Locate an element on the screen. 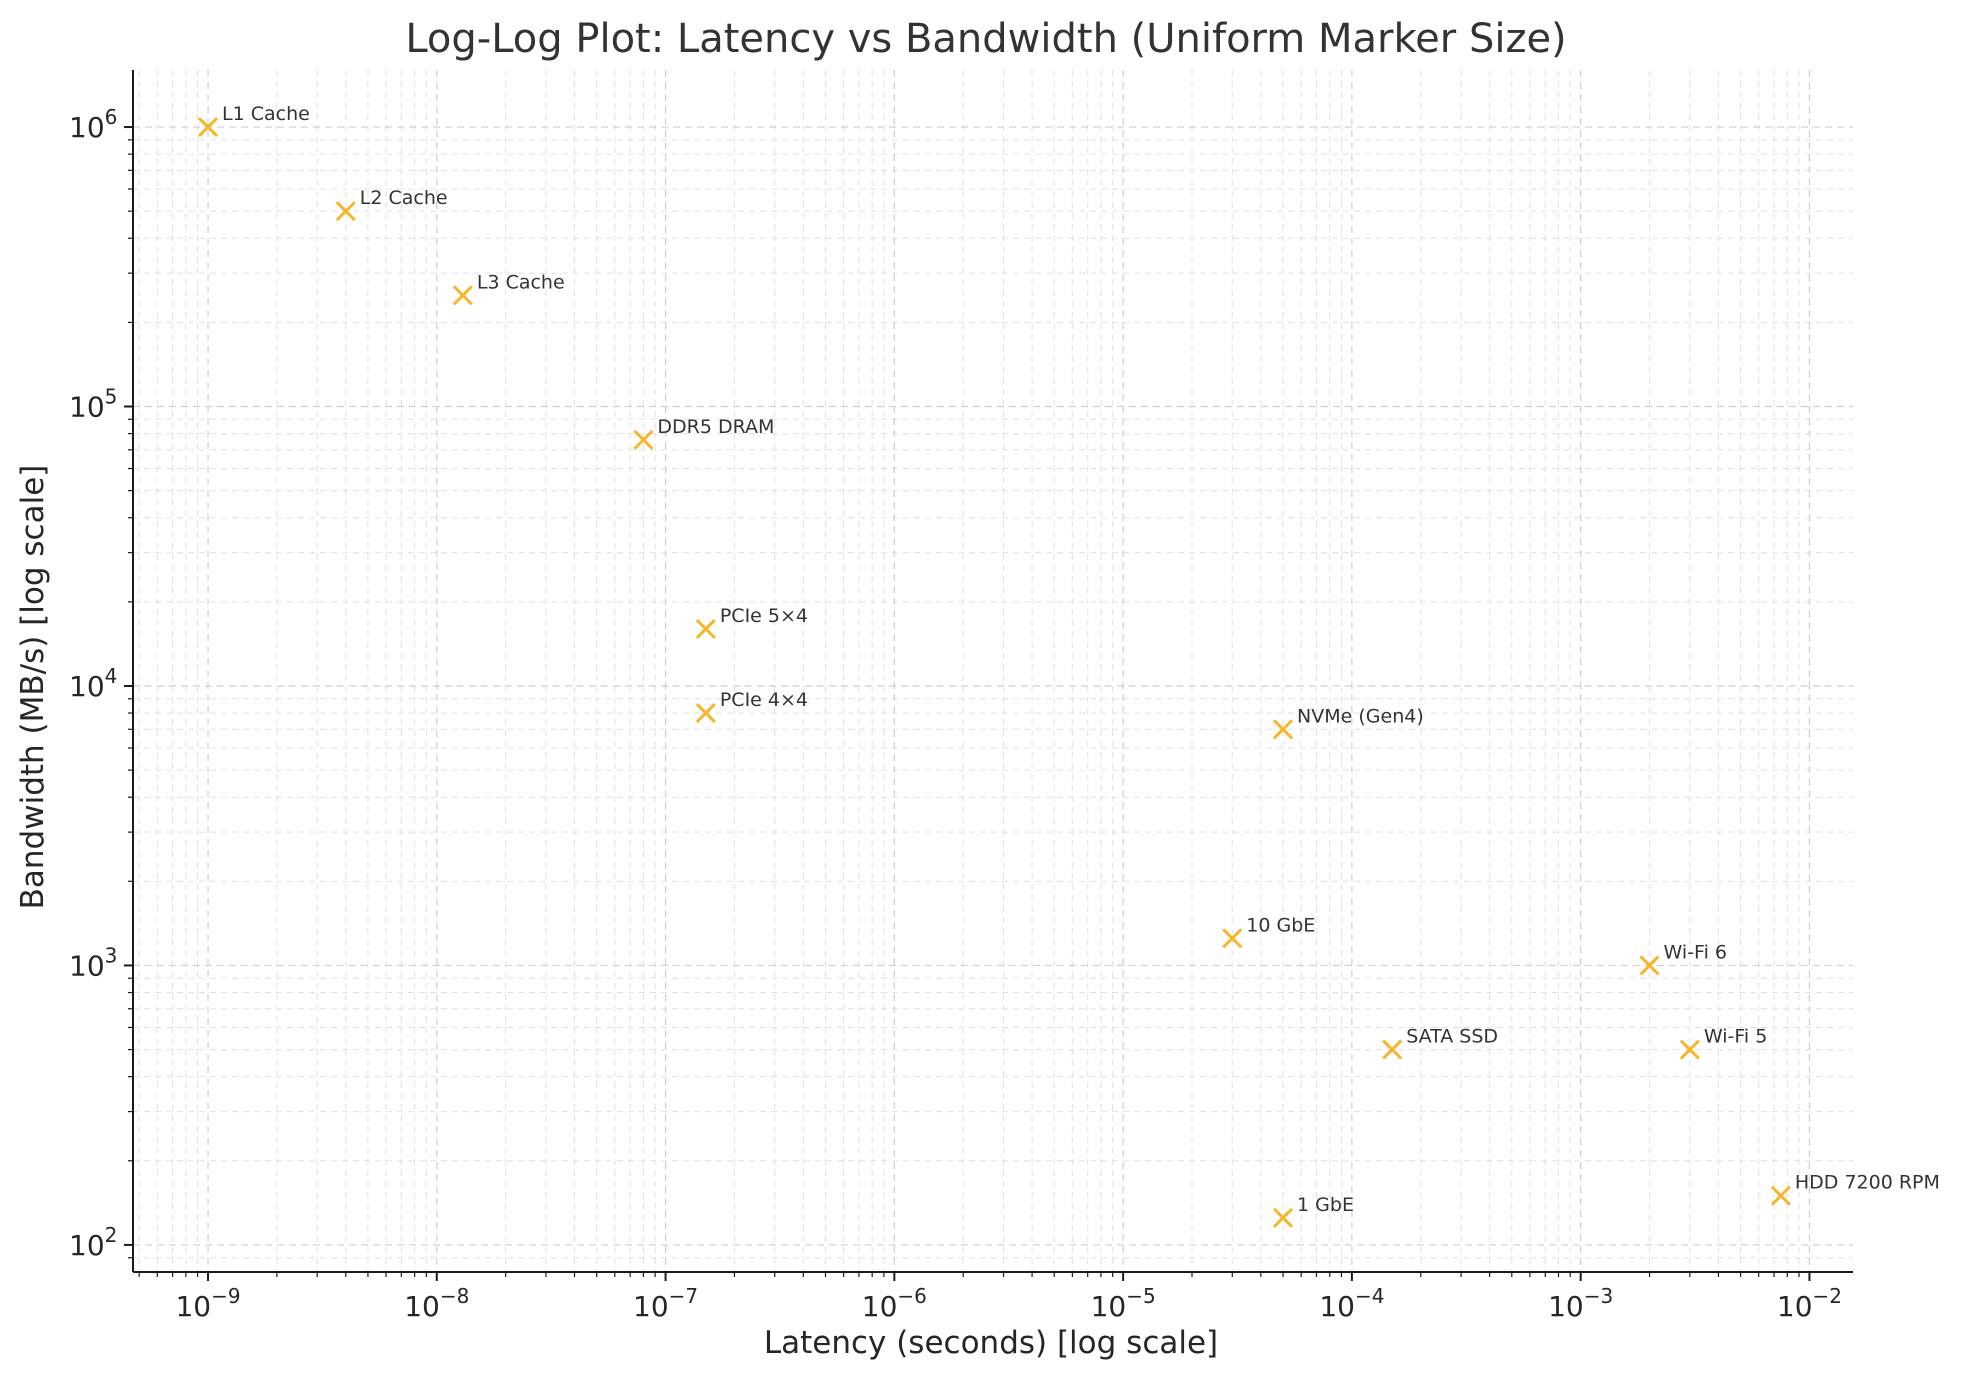 The height and width of the screenshot is (1380, 1972). data-point-label: NVMe (Gen4) is located at coordinates (1360, 716).